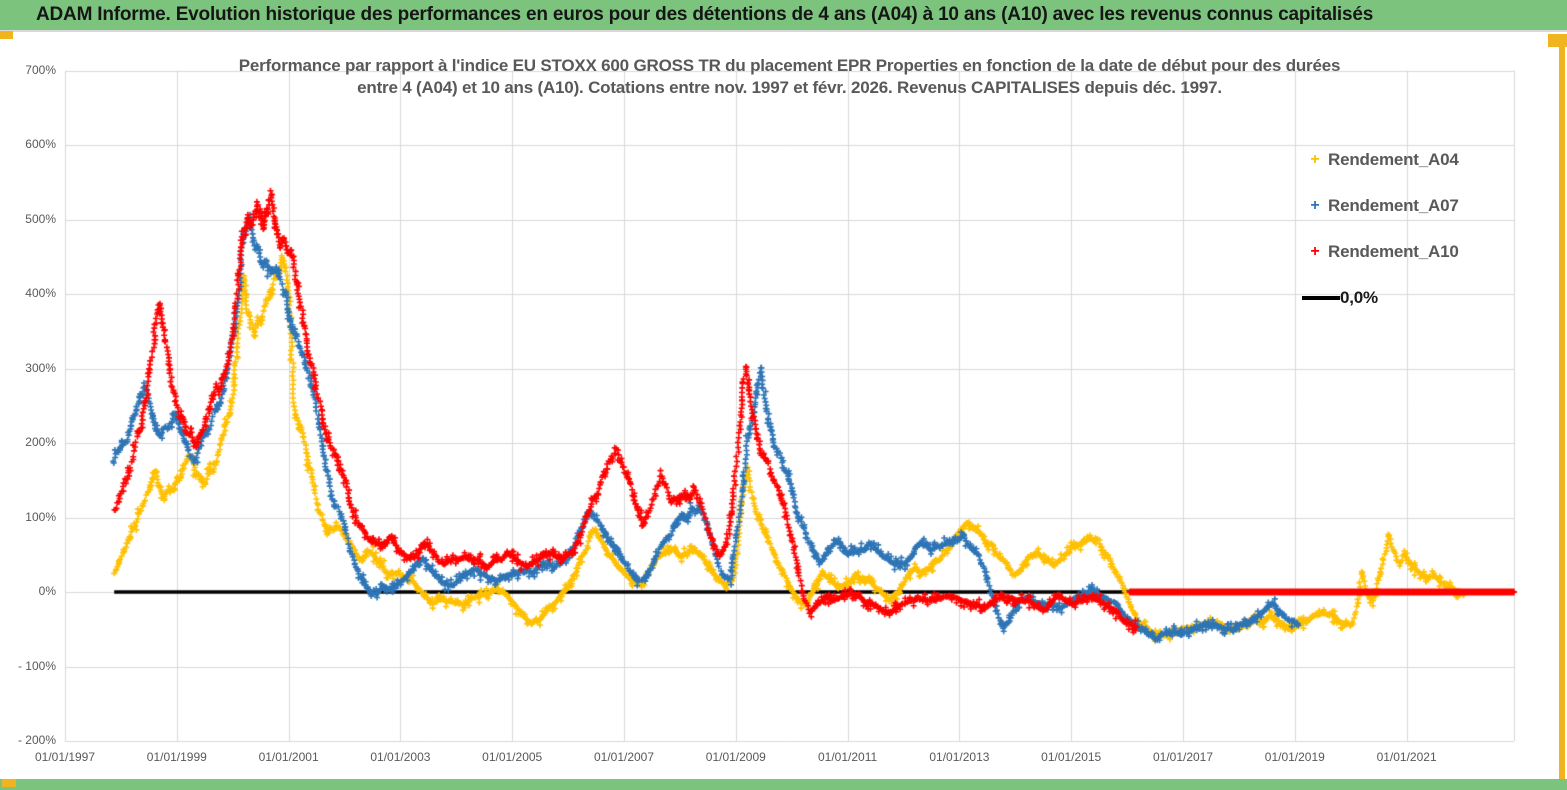 Image resolution: width=1567 pixels, height=790 pixels. I want to click on y-tick: - 200%, so click(36, 740).